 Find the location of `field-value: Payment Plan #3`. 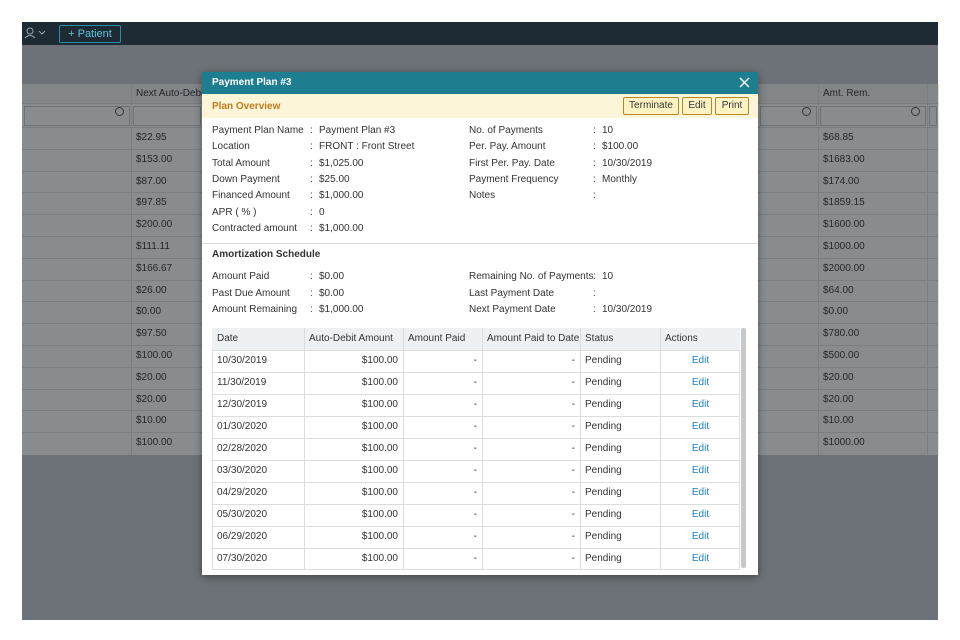

field-value: Payment Plan #3 is located at coordinates (357, 130).